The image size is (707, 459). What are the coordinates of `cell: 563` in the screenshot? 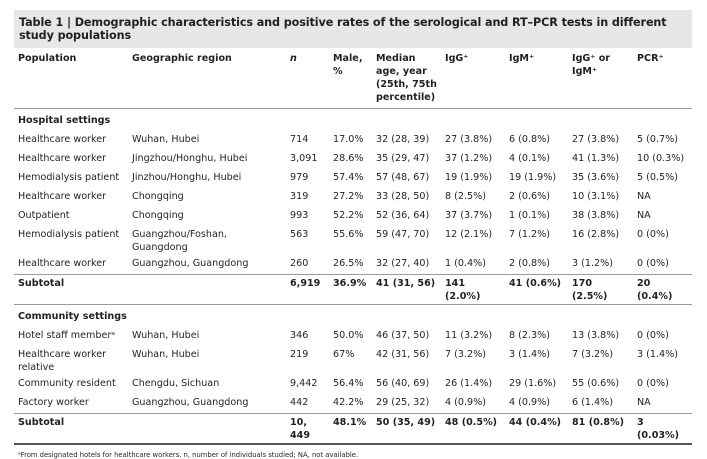 It's located at (299, 234).